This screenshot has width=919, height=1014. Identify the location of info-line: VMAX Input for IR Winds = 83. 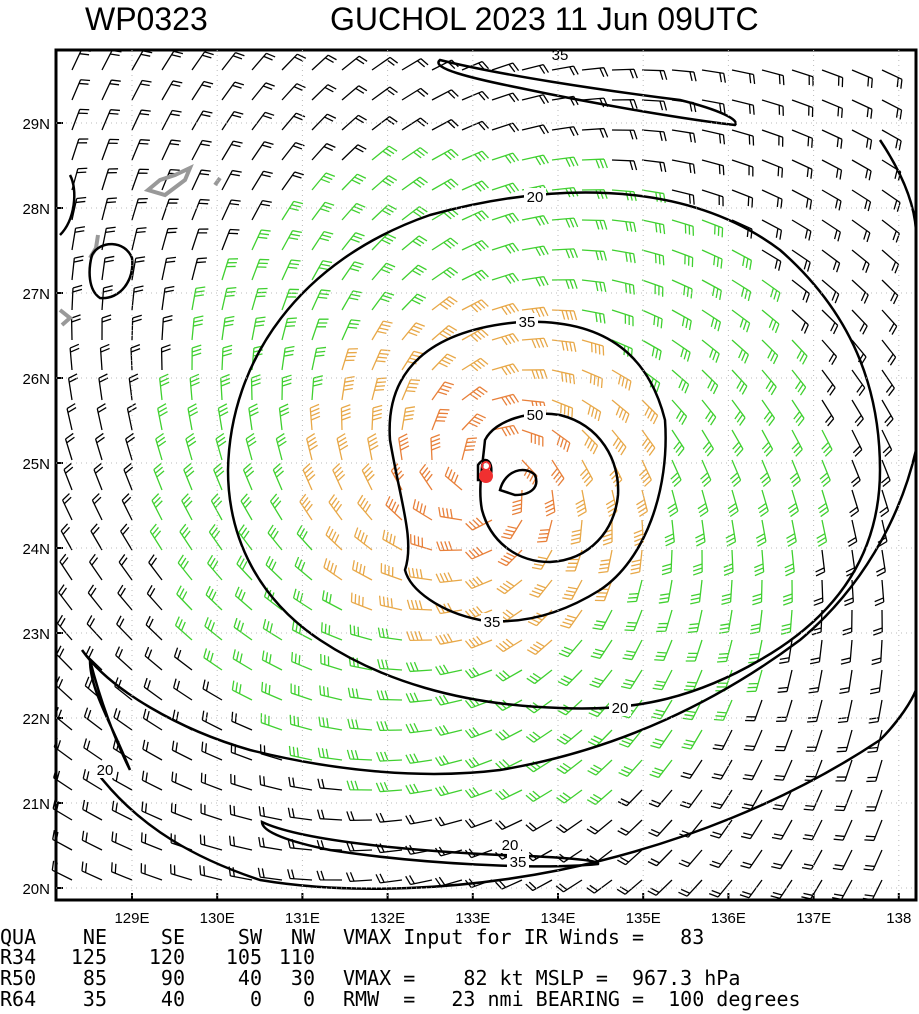
(523, 937).